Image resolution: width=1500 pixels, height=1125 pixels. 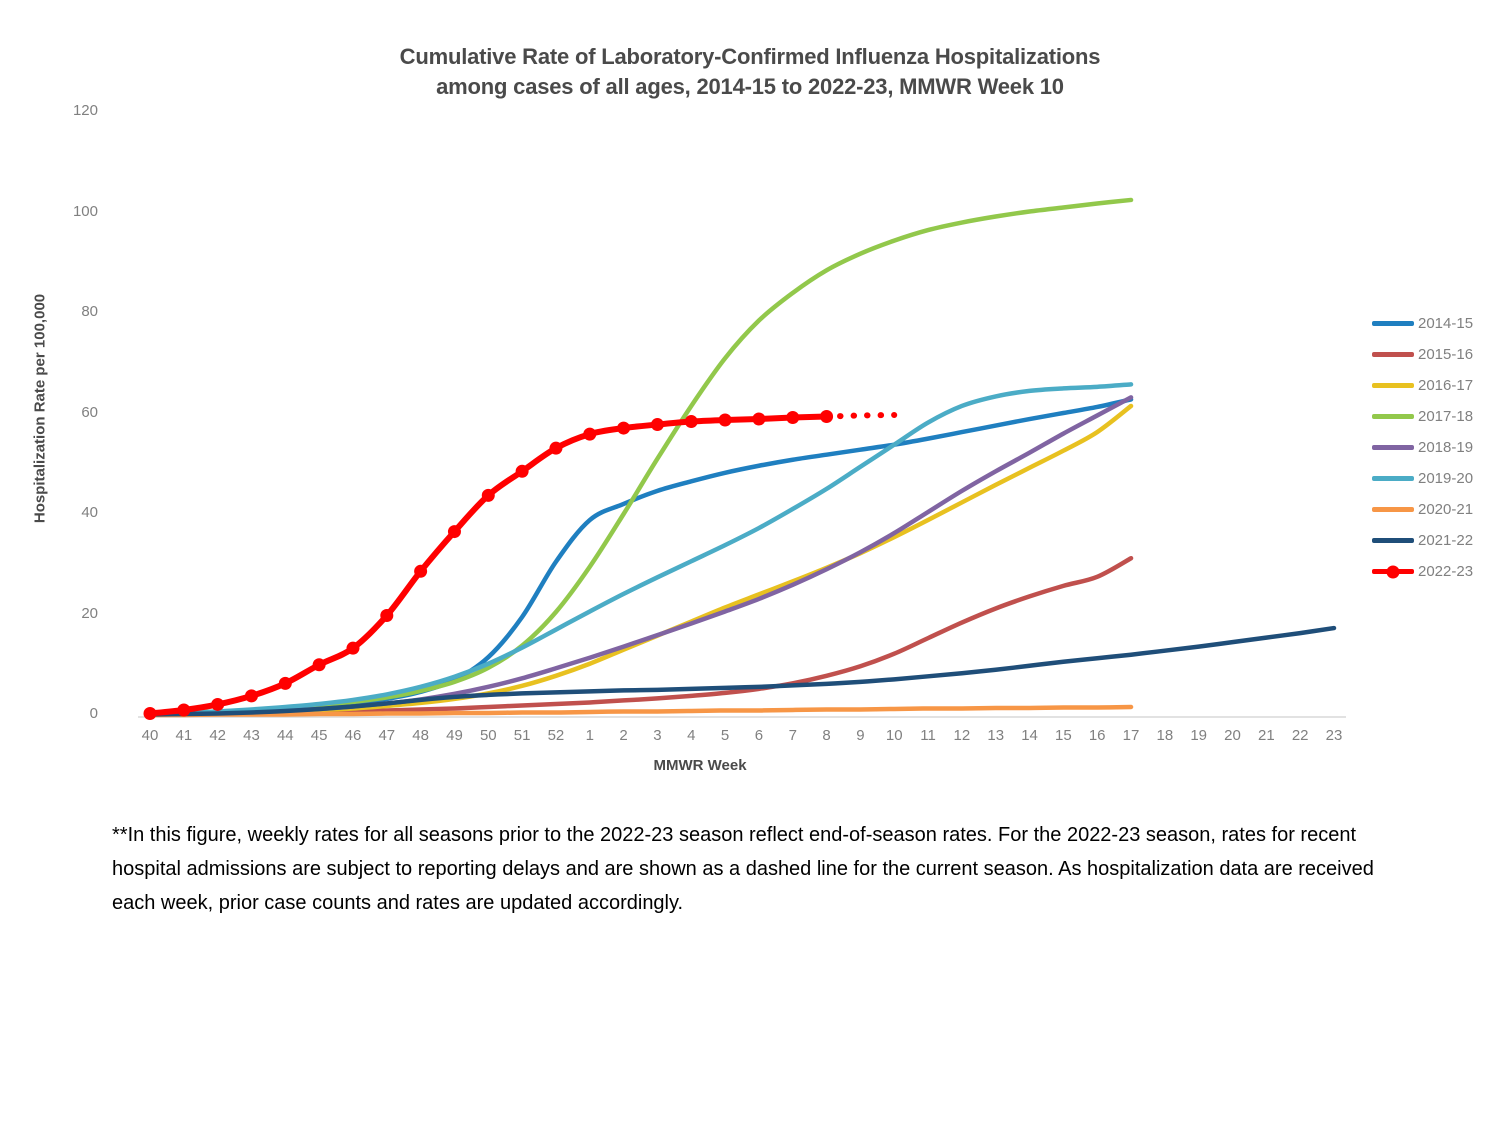 I want to click on legend-item-2015-16: 2015-16, so click(x=1436, y=354).